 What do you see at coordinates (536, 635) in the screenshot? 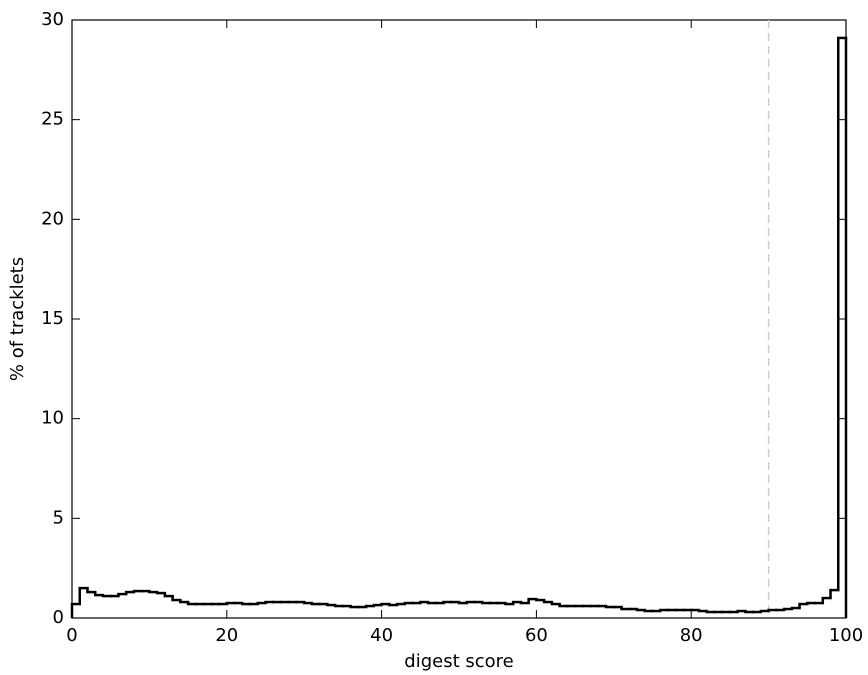
I see `x-tick-label: 60` at bounding box center [536, 635].